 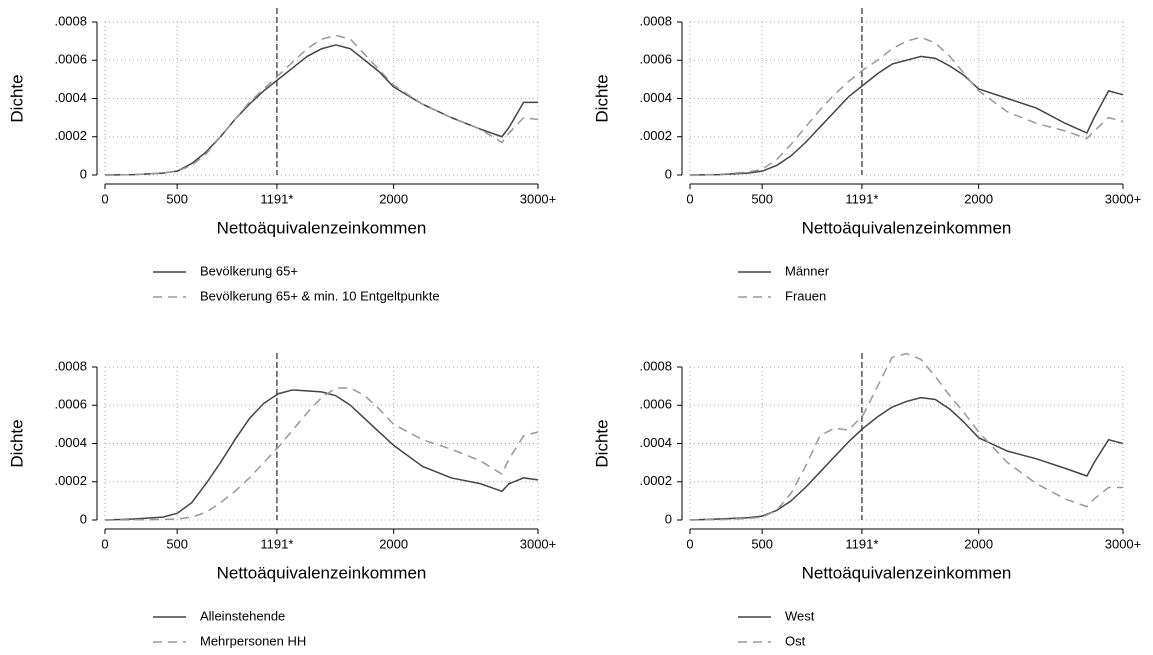 What do you see at coordinates (242, 615) in the screenshot?
I see `legend-label: Alleinstehende` at bounding box center [242, 615].